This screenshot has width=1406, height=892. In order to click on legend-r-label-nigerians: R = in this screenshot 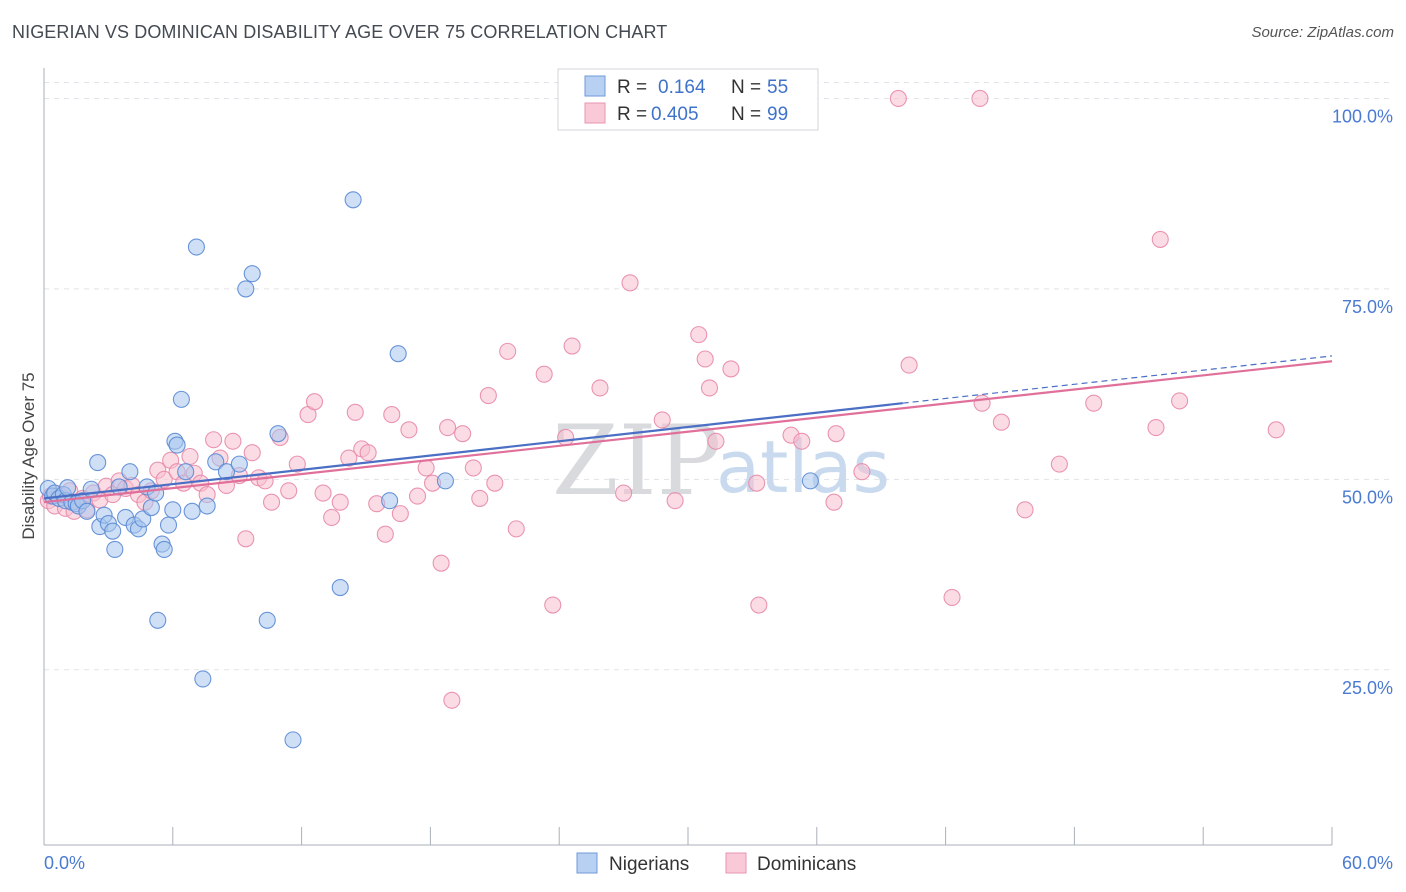, I will do `click(632, 87)`.